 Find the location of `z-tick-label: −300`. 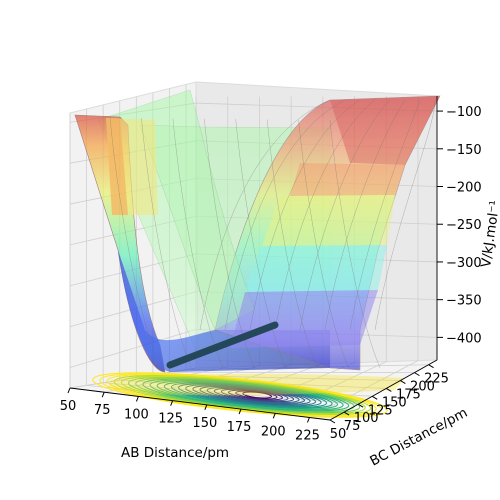

z-tick-label: −300 is located at coordinates (464, 263).